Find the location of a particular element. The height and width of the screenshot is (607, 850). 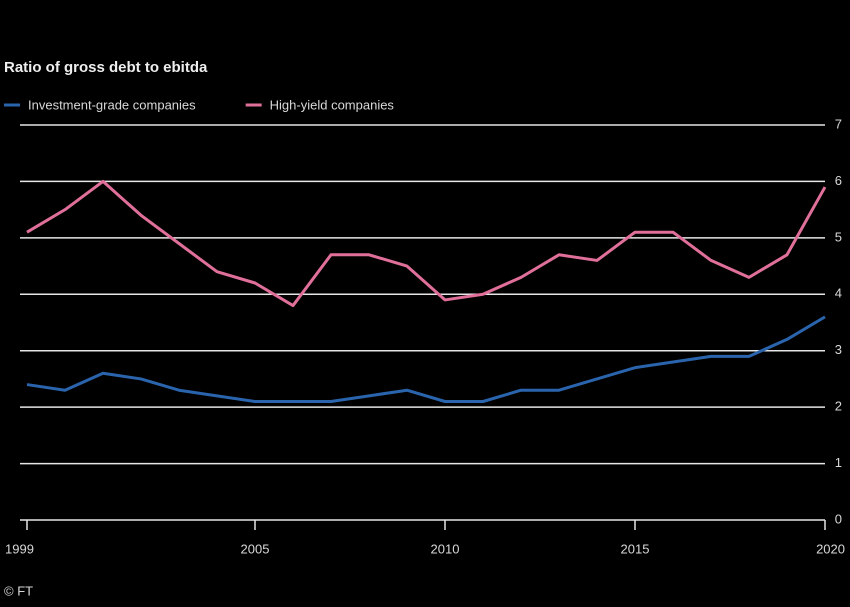

y-tick-label: 2 is located at coordinates (838, 406).